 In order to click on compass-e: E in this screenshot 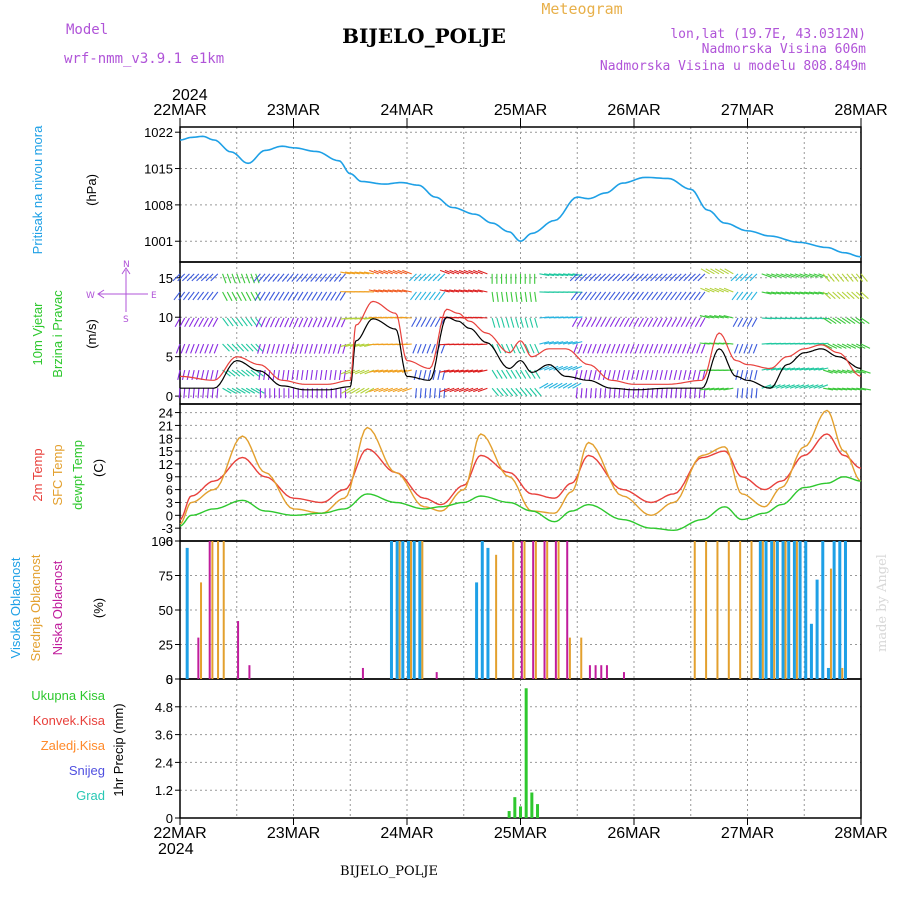, I will do `click(154, 296)`.